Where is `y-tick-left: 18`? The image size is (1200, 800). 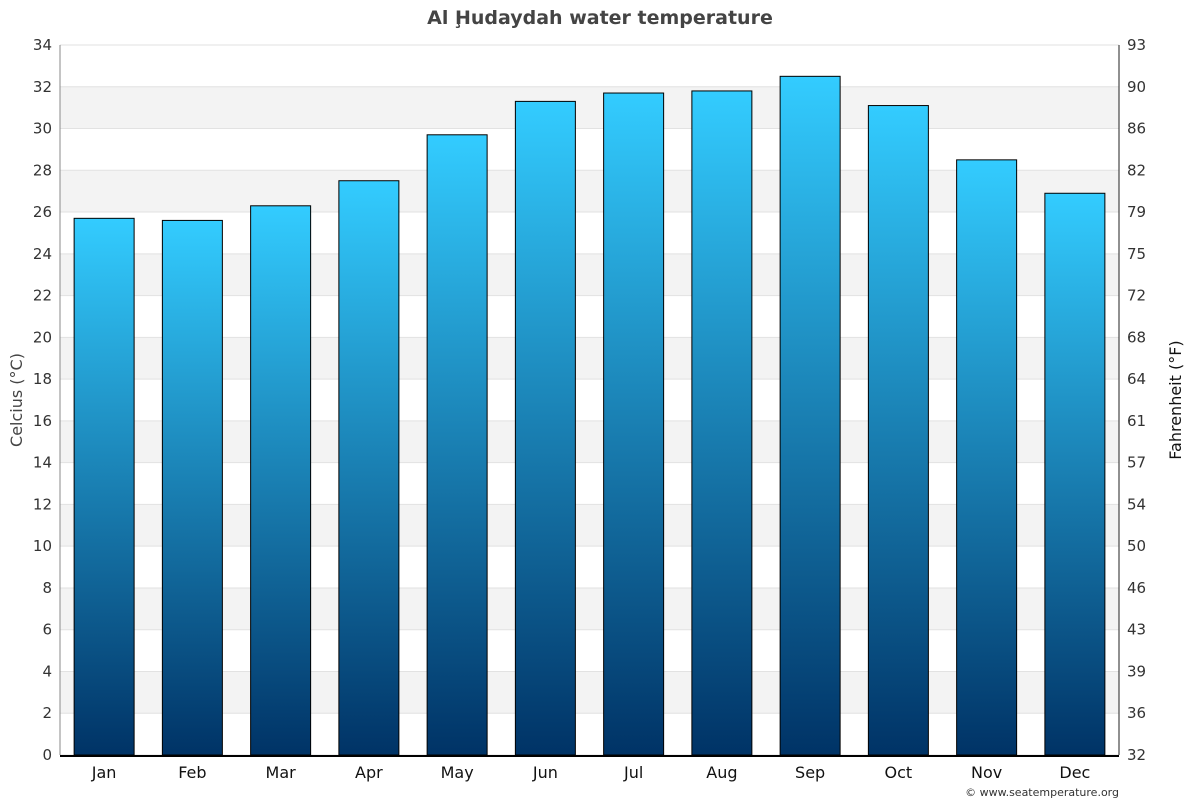
y-tick-left: 18 is located at coordinates (42, 379).